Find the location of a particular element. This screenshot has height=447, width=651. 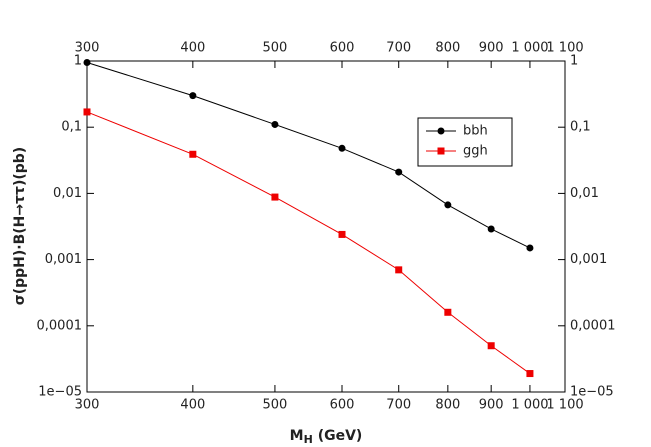

y-tick-label: 0,001 is located at coordinates (63, 259).